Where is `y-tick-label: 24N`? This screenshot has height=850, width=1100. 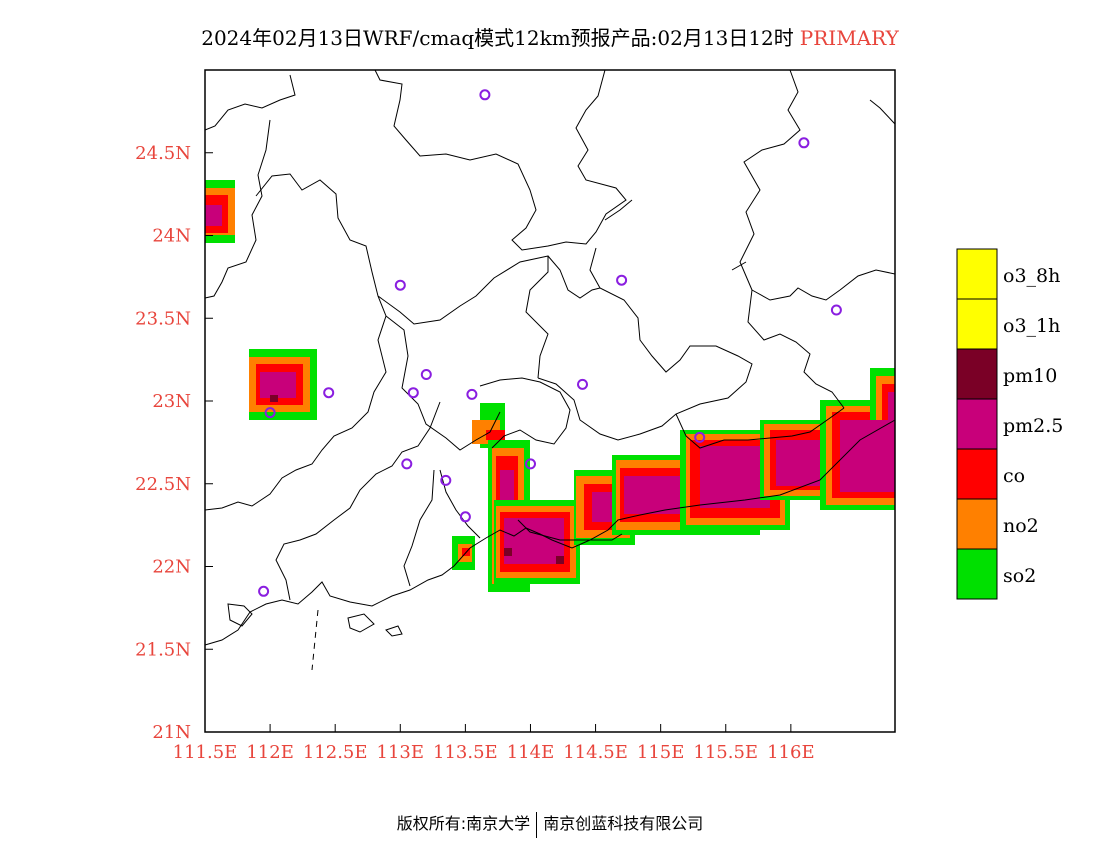 y-tick-label: 24N is located at coordinates (171, 236).